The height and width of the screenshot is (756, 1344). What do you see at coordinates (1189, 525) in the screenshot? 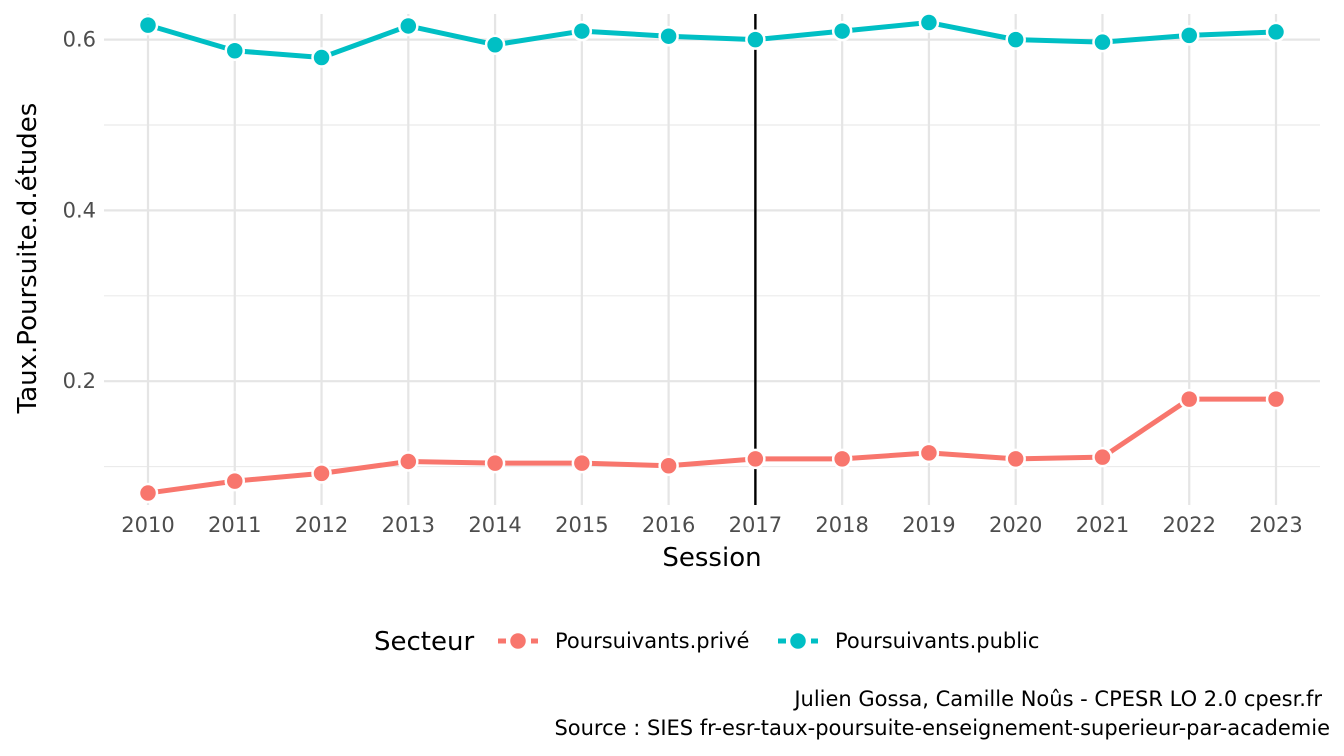
I see `x-tick-label: 2022` at bounding box center [1189, 525].